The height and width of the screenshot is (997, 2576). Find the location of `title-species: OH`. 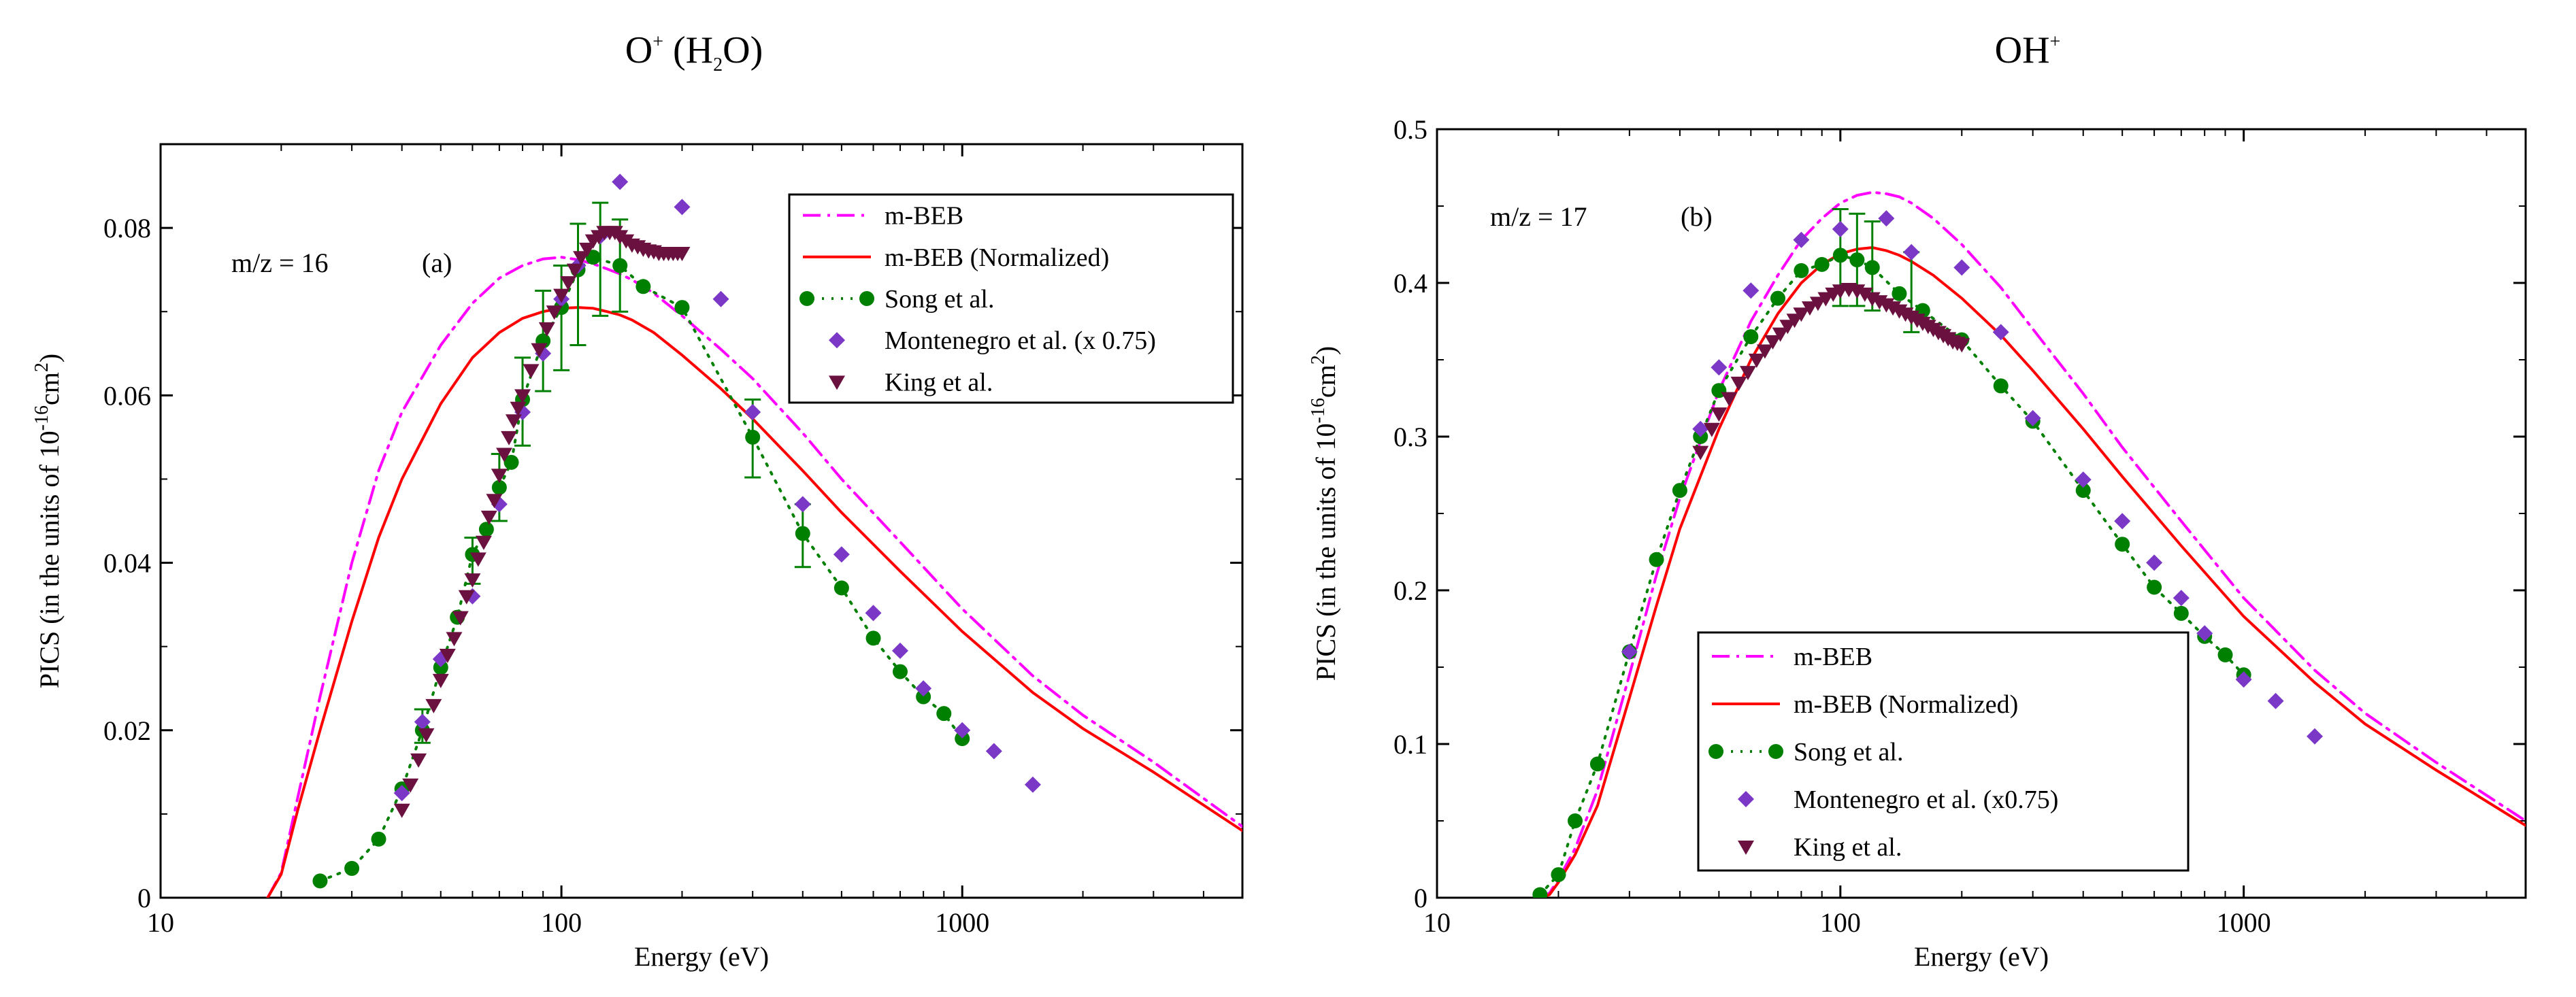

title-species: OH is located at coordinates (2023, 50).